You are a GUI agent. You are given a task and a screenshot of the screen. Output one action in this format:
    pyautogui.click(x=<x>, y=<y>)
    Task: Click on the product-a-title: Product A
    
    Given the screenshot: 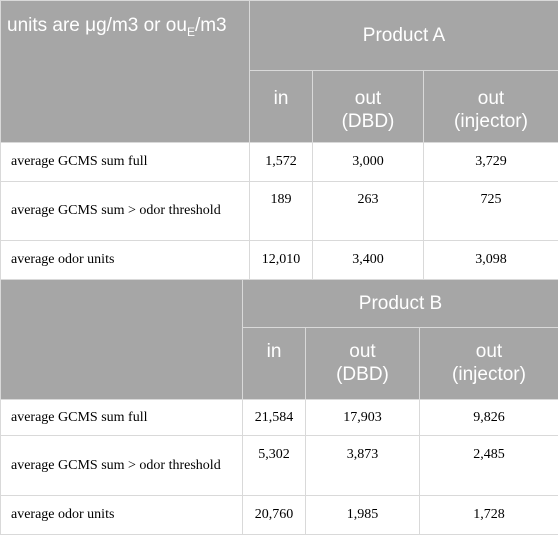 What is the action you would take?
    pyautogui.click(x=404, y=36)
    